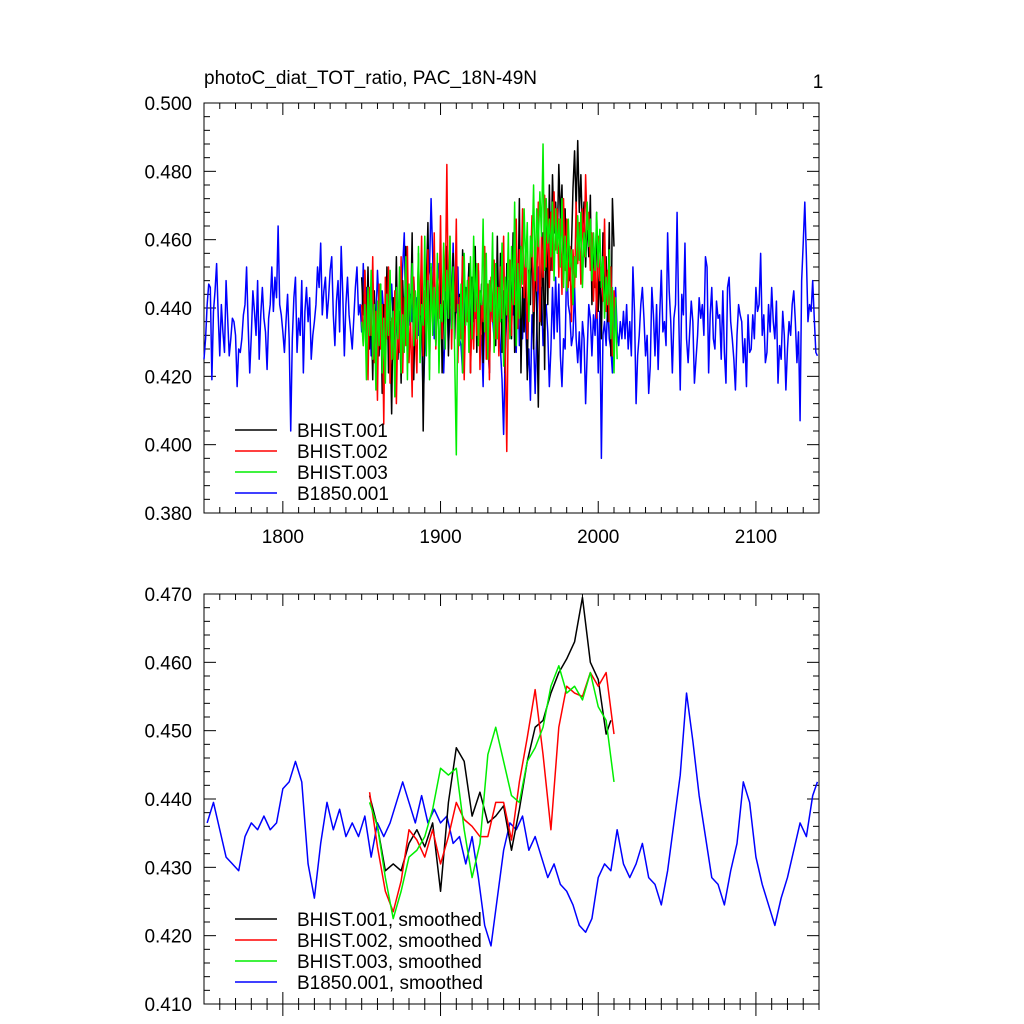  I want to click on y-tick-label: 0.480, so click(168, 172).